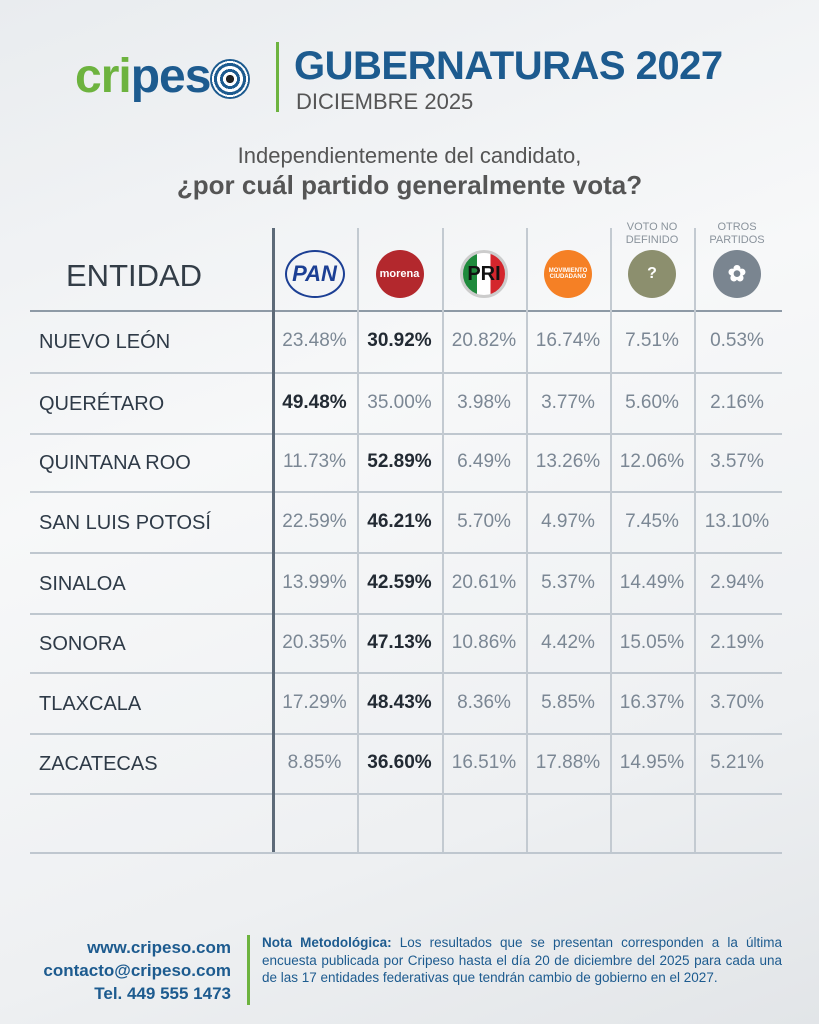 This screenshot has height=1024, width=819. What do you see at coordinates (737, 702) in the screenshot?
I see `value-cell: 3.70%` at bounding box center [737, 702].